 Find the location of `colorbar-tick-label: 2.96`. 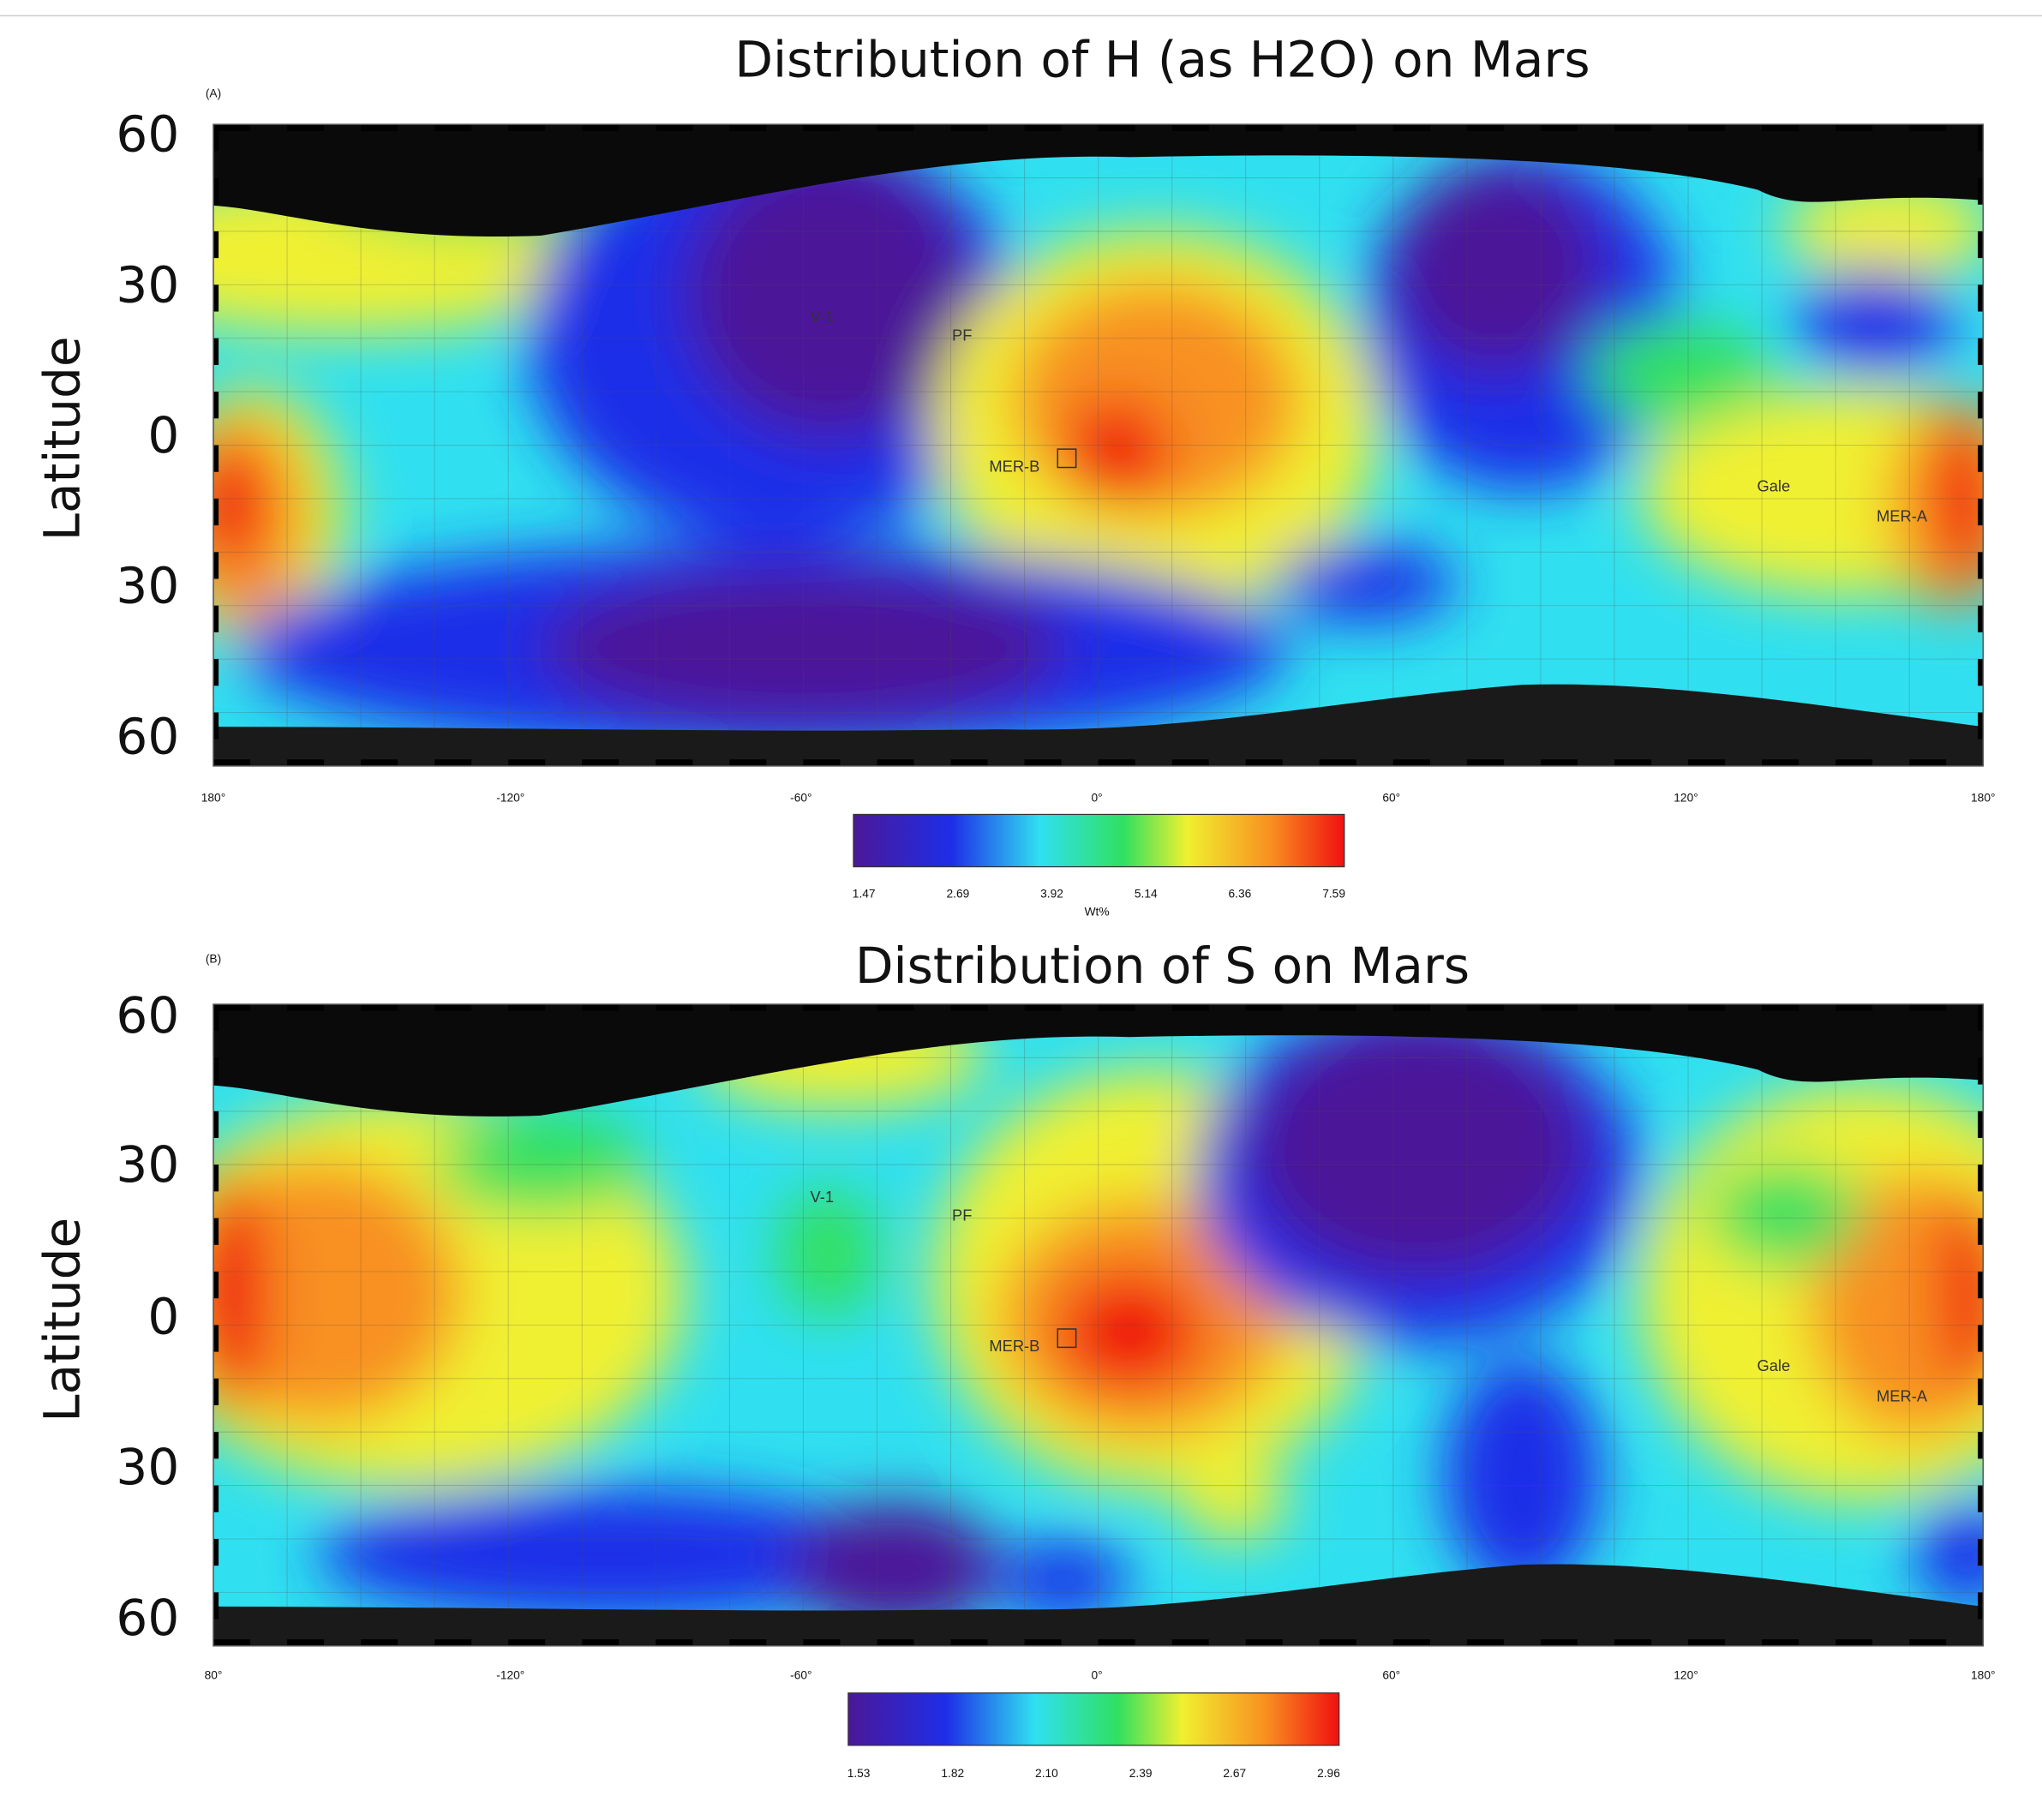

colorbar-tick-label: 2.96 is located at coordinates (1328, 1773).